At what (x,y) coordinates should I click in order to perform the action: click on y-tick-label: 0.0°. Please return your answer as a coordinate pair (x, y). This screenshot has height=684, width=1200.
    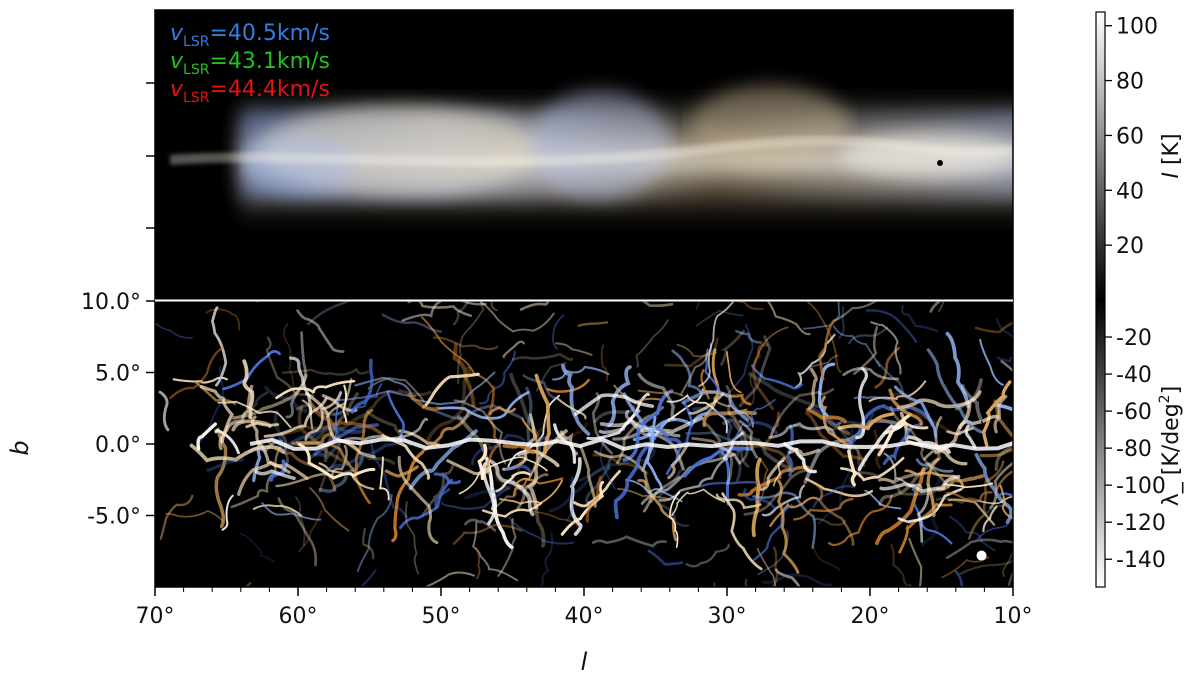
    Looking at the image, I should click on (118, 445).